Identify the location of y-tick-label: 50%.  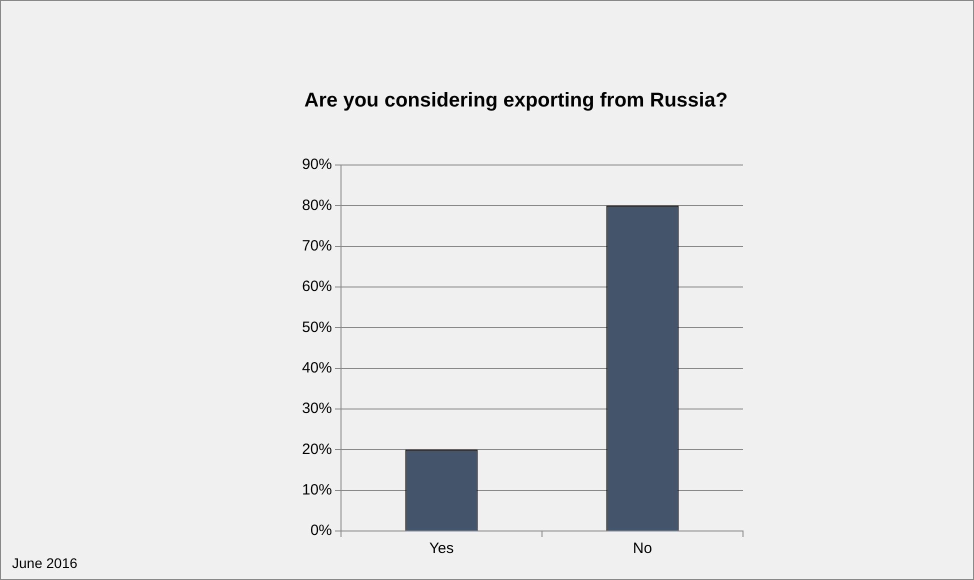
(317, 327).